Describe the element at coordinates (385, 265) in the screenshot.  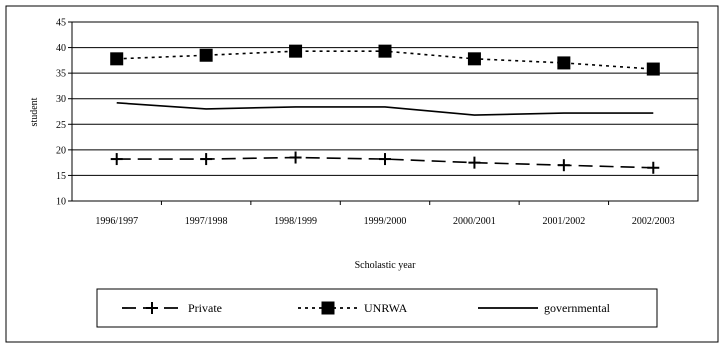
I see `x-axis-title: Scholastic year` at that location.